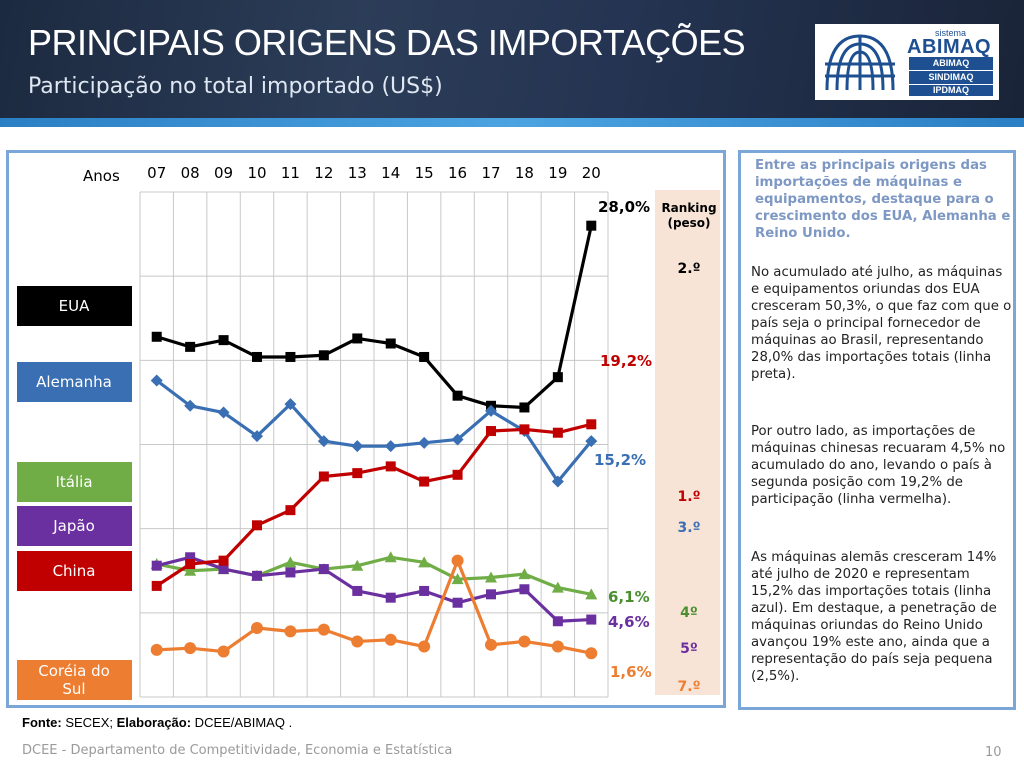 This screenshot has width=1024, height=768. What do you see at coordinates (860, 62) in the screenshot?
I see `abimaq-globe-icon` at bounding box center [860, 62].